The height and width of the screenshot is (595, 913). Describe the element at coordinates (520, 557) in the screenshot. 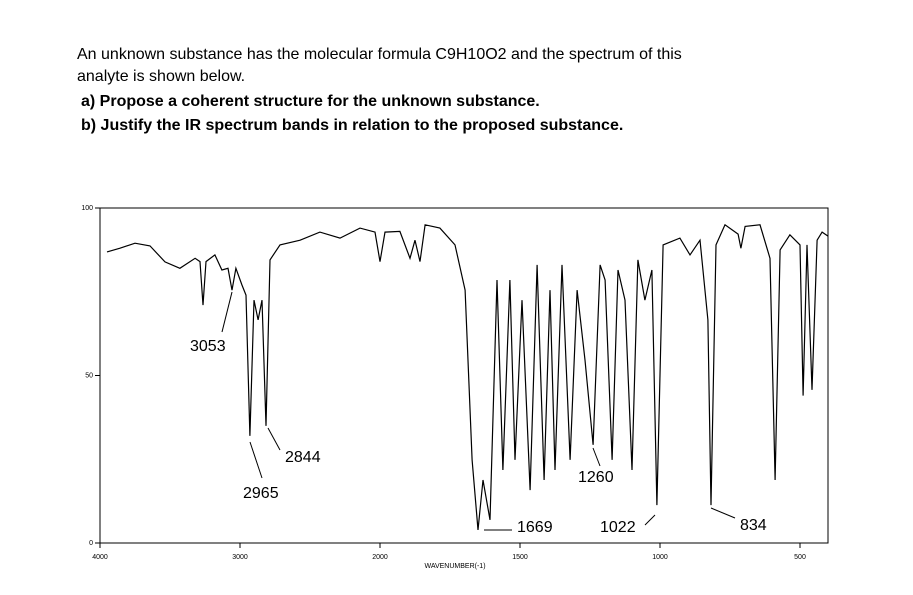

I see `x-tick-label: 1500` at that location.